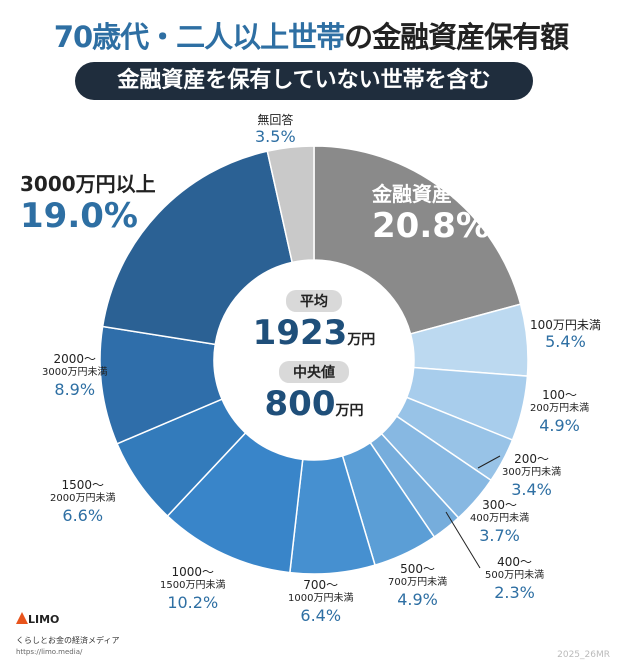 The height and width of the screenshot is (663, 622). I want to click on slice-label-8: 1000〜 1500万円未満 10.2%, so click(192, 589).